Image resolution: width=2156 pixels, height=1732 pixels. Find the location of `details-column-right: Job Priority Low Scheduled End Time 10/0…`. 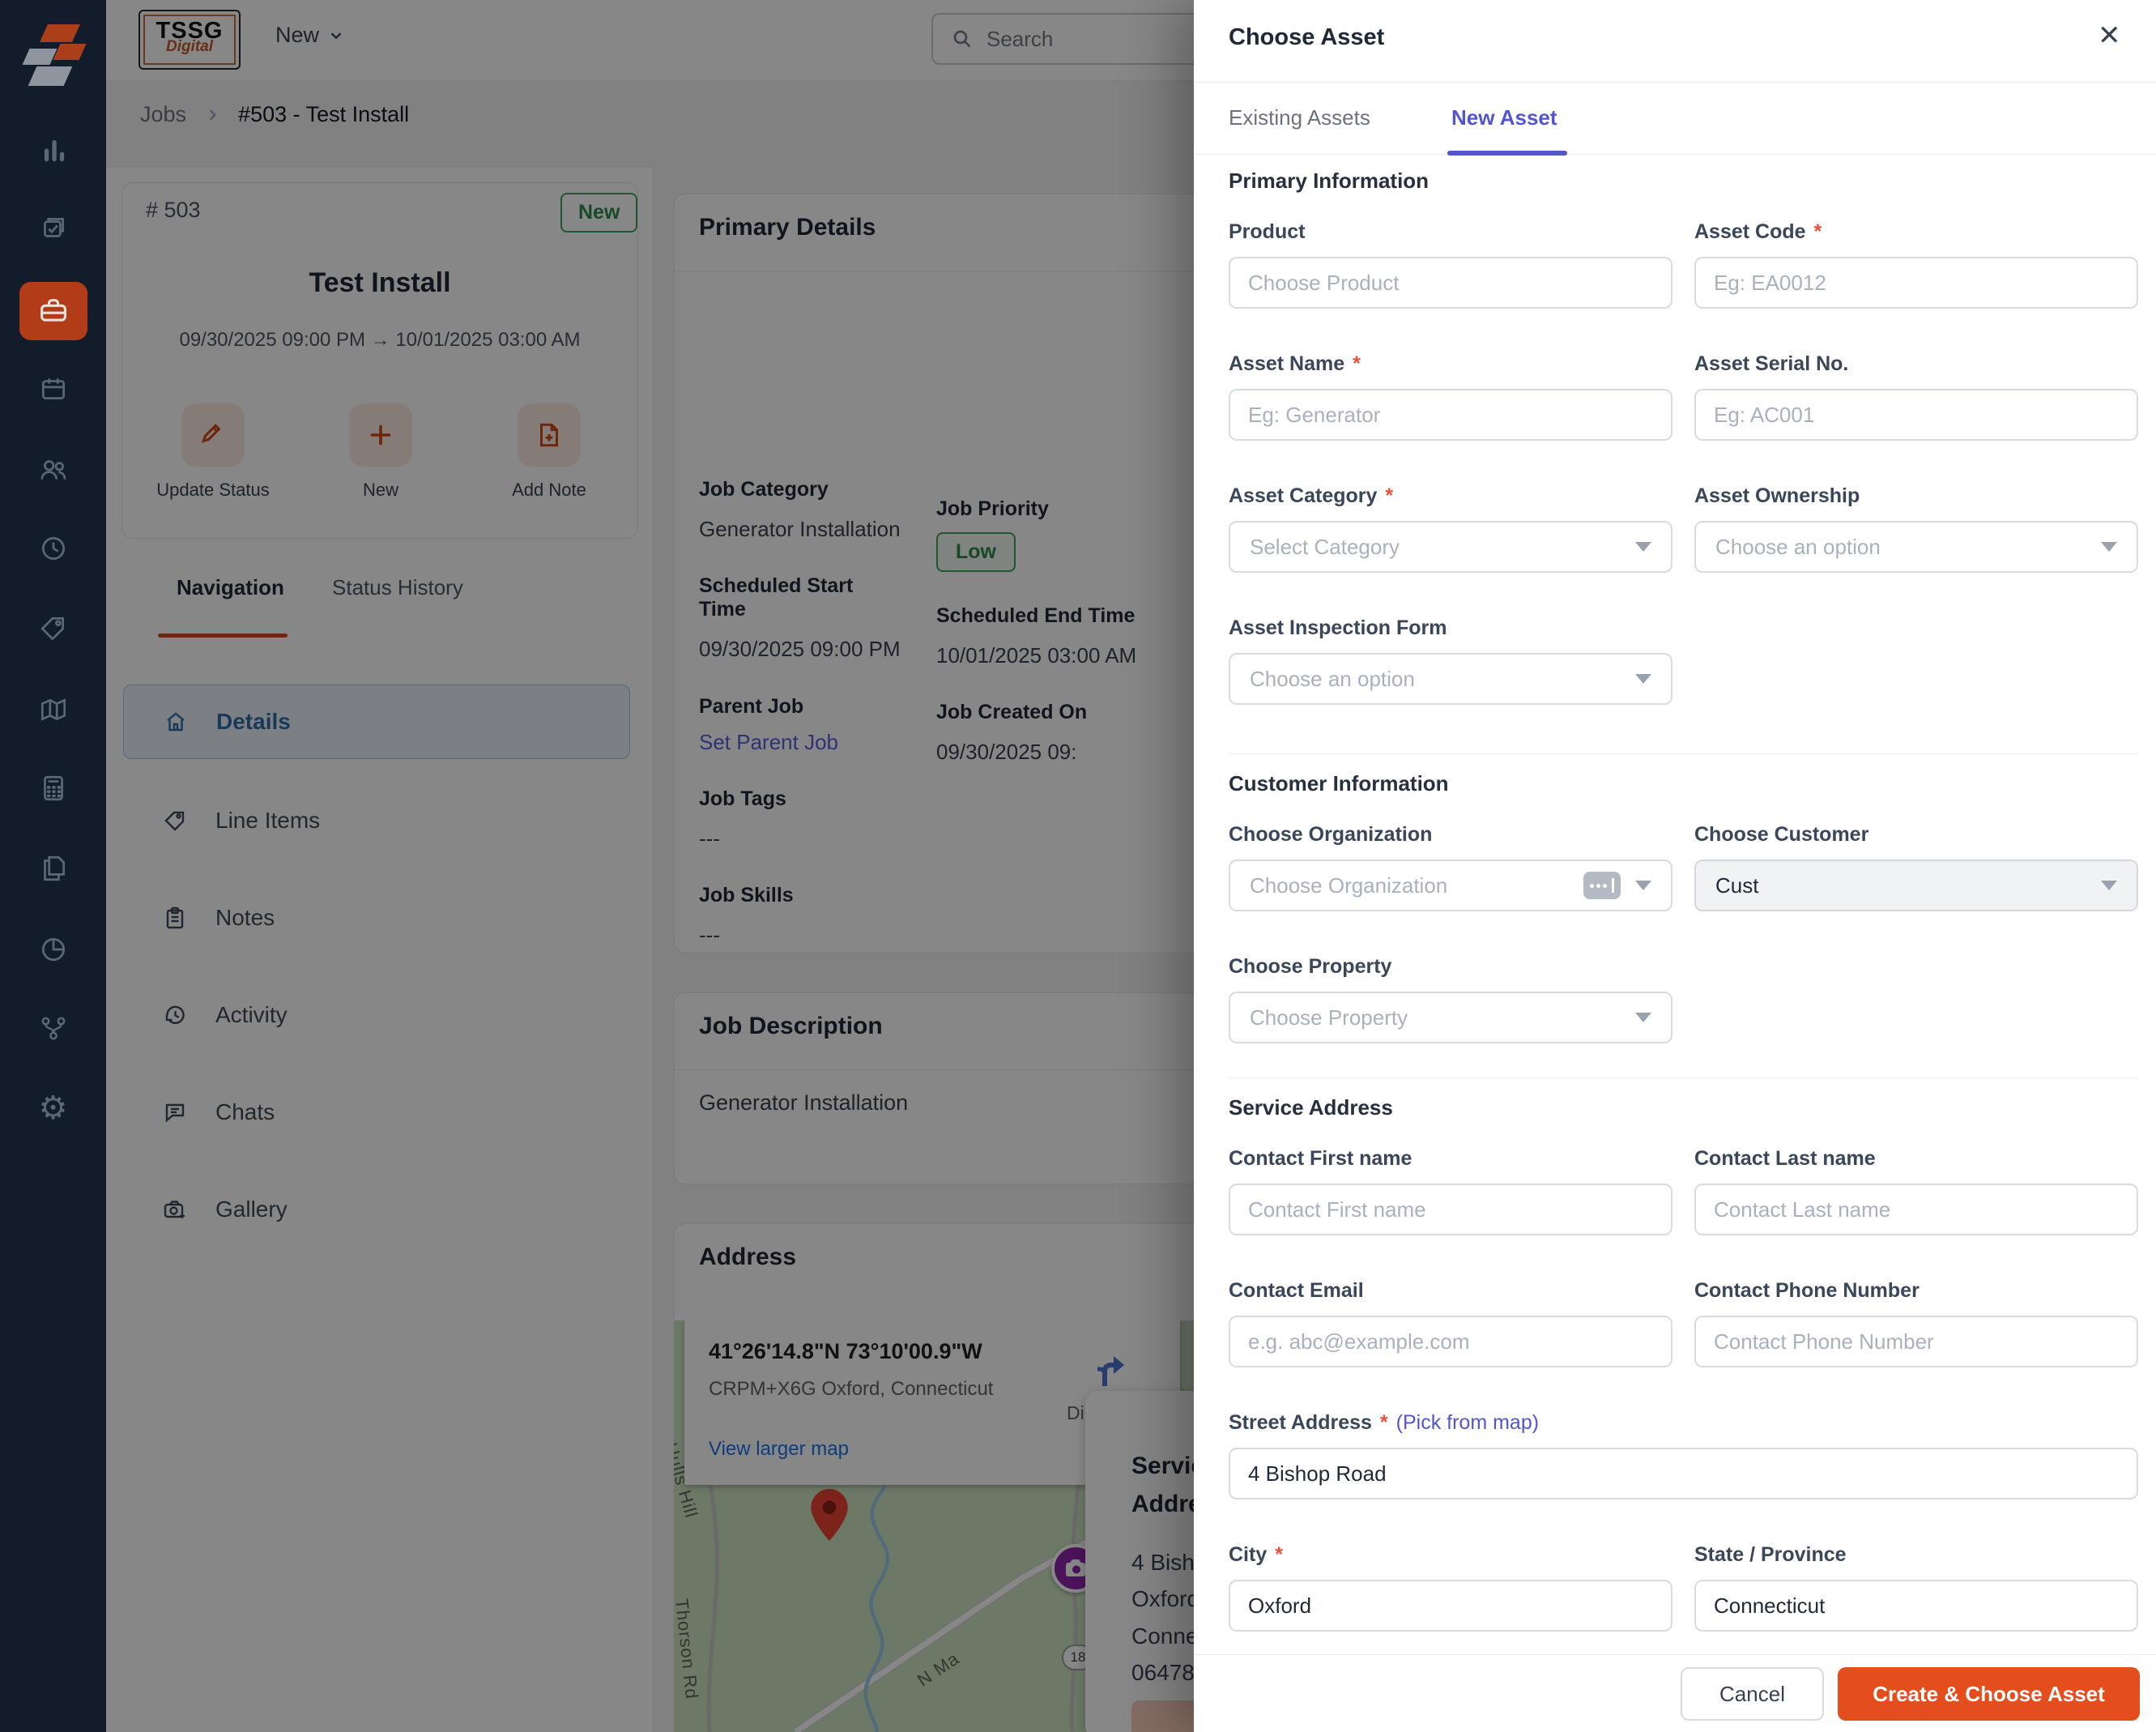

details-column-right: Job Priority Low Scheduled End Time 10/0… is located at coordinates (1042, 647).